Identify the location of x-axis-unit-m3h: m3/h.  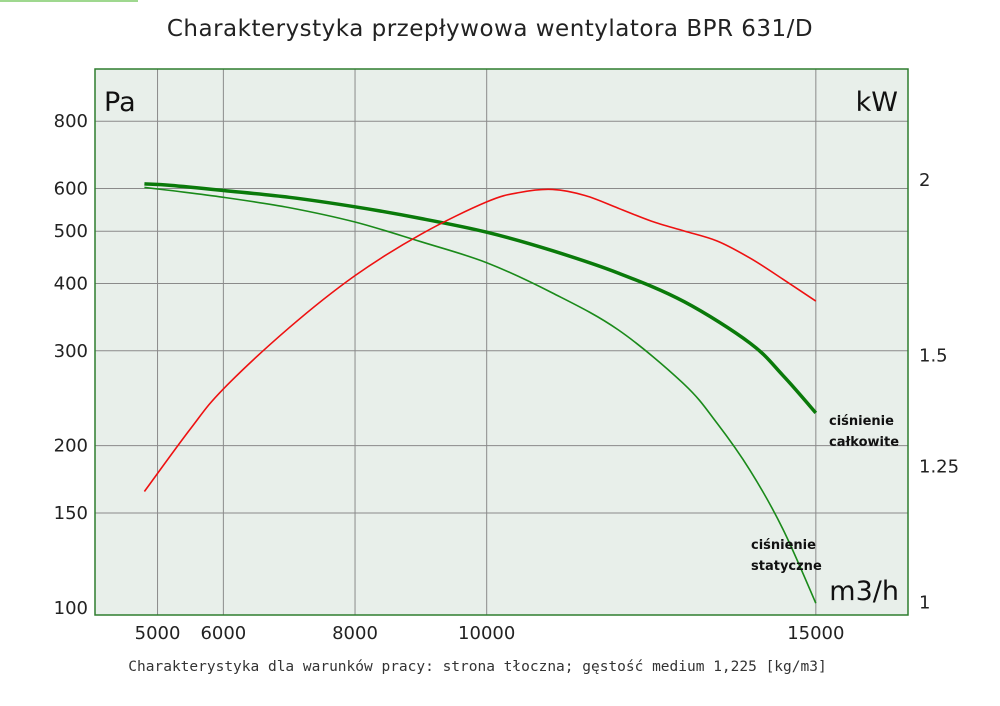
(864, 591).